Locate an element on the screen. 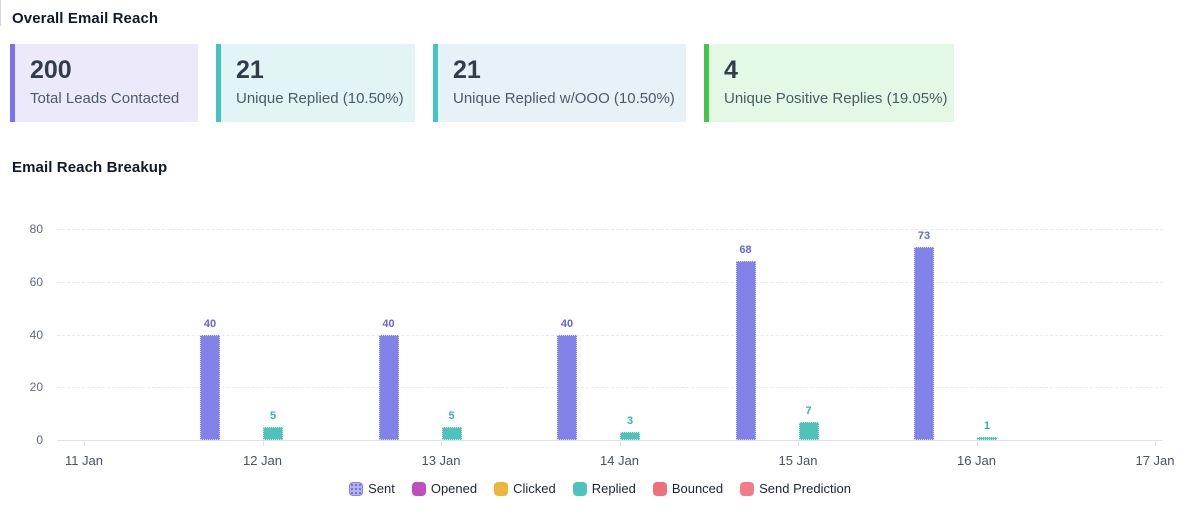 Image resolution: width=1200 pixels, height=532 pixels. legend-label: Sent is located at coordinates (381, 488).